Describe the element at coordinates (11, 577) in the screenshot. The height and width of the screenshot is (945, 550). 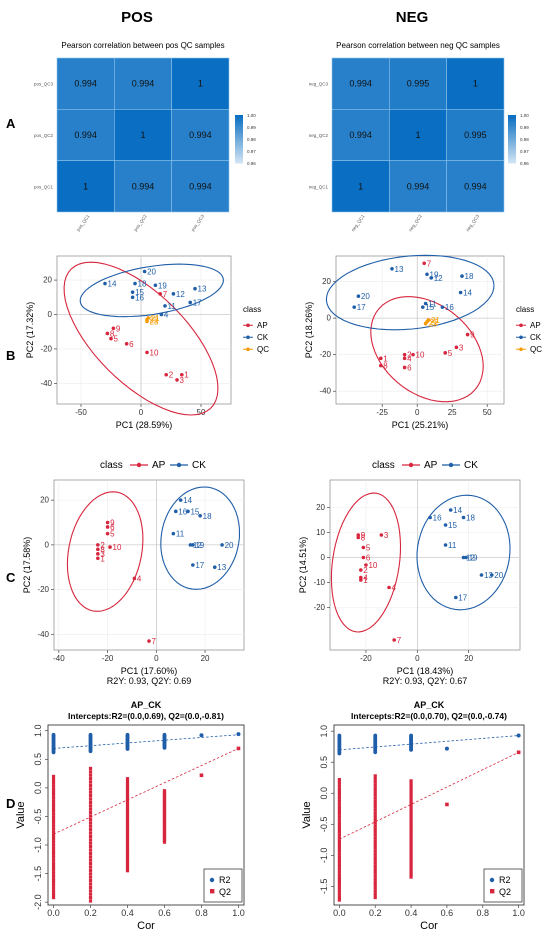
I see `row-label-c: C` at that location.